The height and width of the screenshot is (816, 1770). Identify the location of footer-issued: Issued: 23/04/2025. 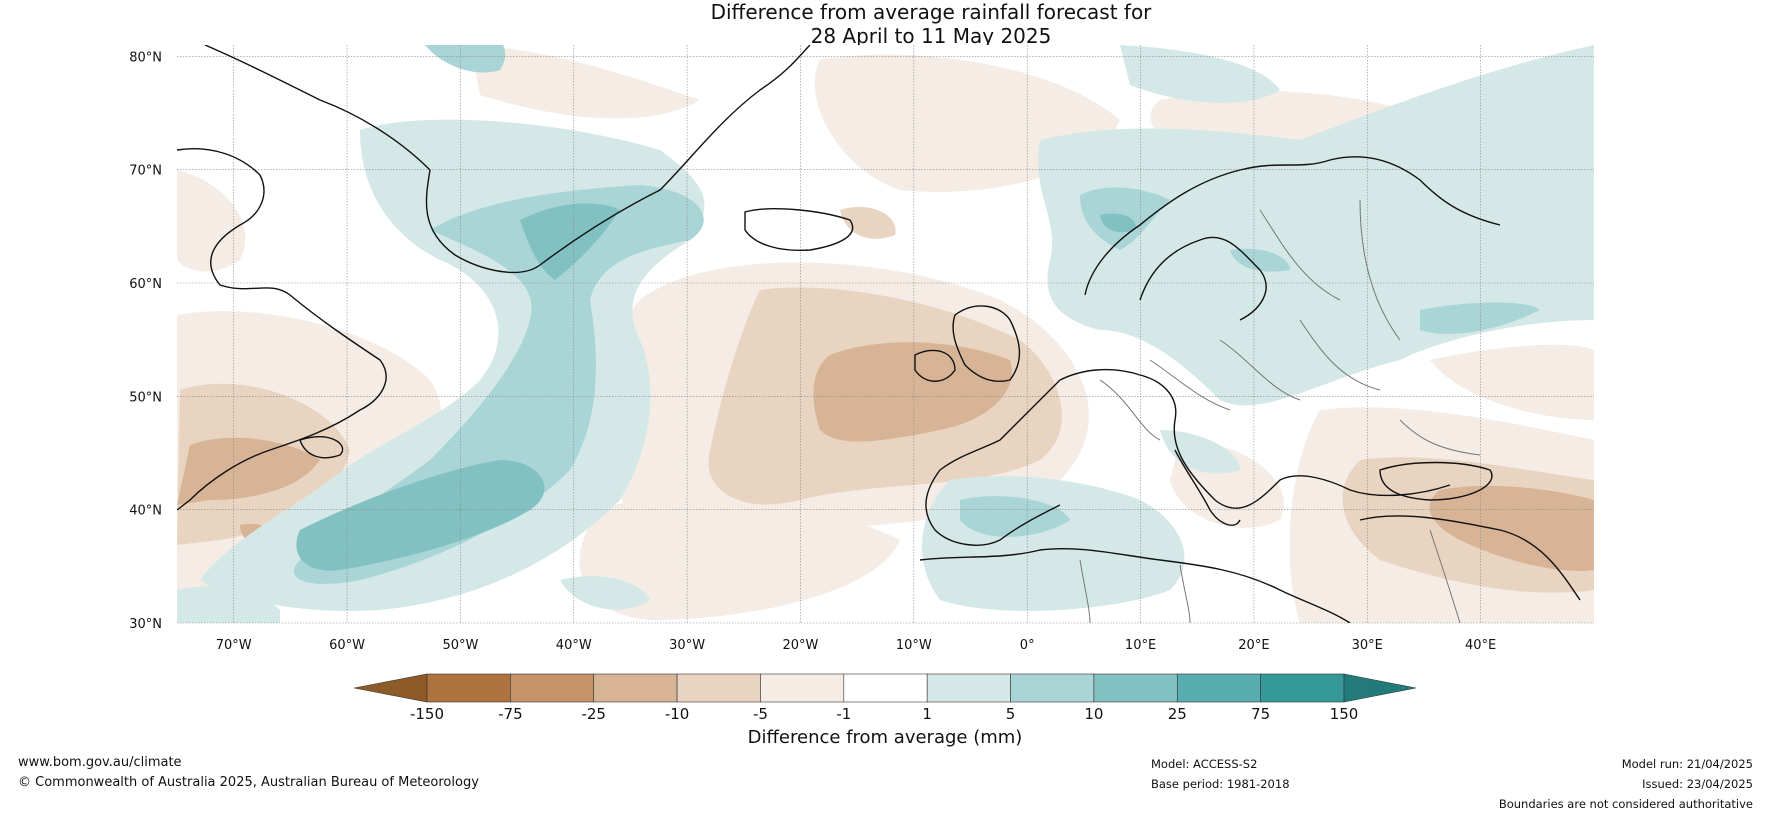
(1697, 784).